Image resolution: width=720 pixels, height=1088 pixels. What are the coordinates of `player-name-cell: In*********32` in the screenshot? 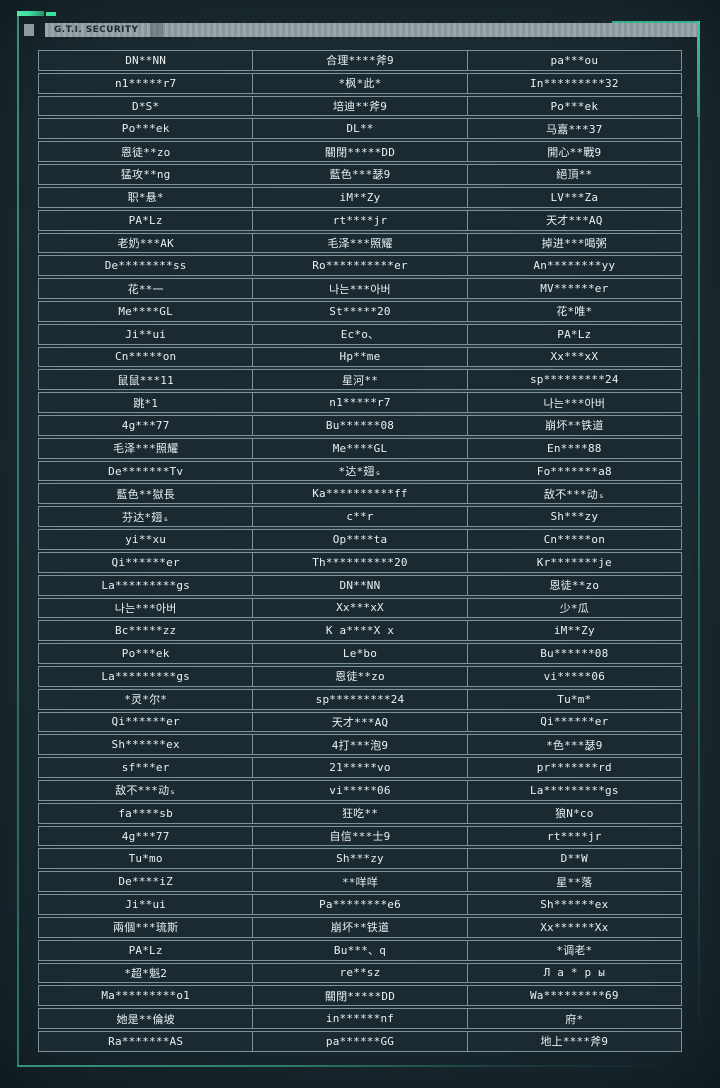 It's located at (574, 83).